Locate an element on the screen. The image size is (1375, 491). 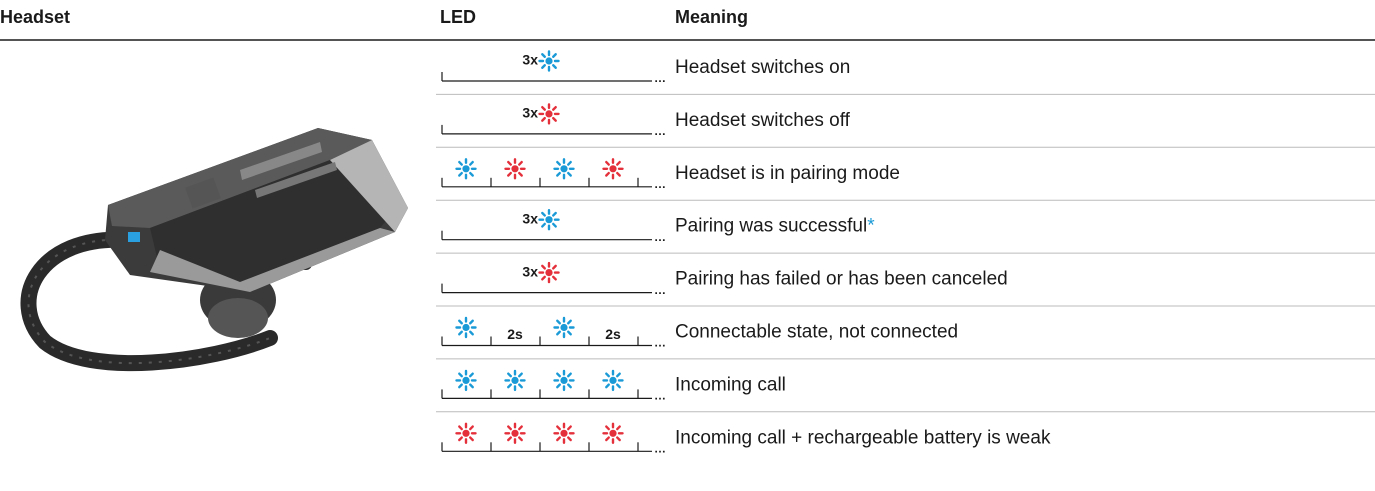
meaning-text: Incoming call is located at coordinates (730, 384).